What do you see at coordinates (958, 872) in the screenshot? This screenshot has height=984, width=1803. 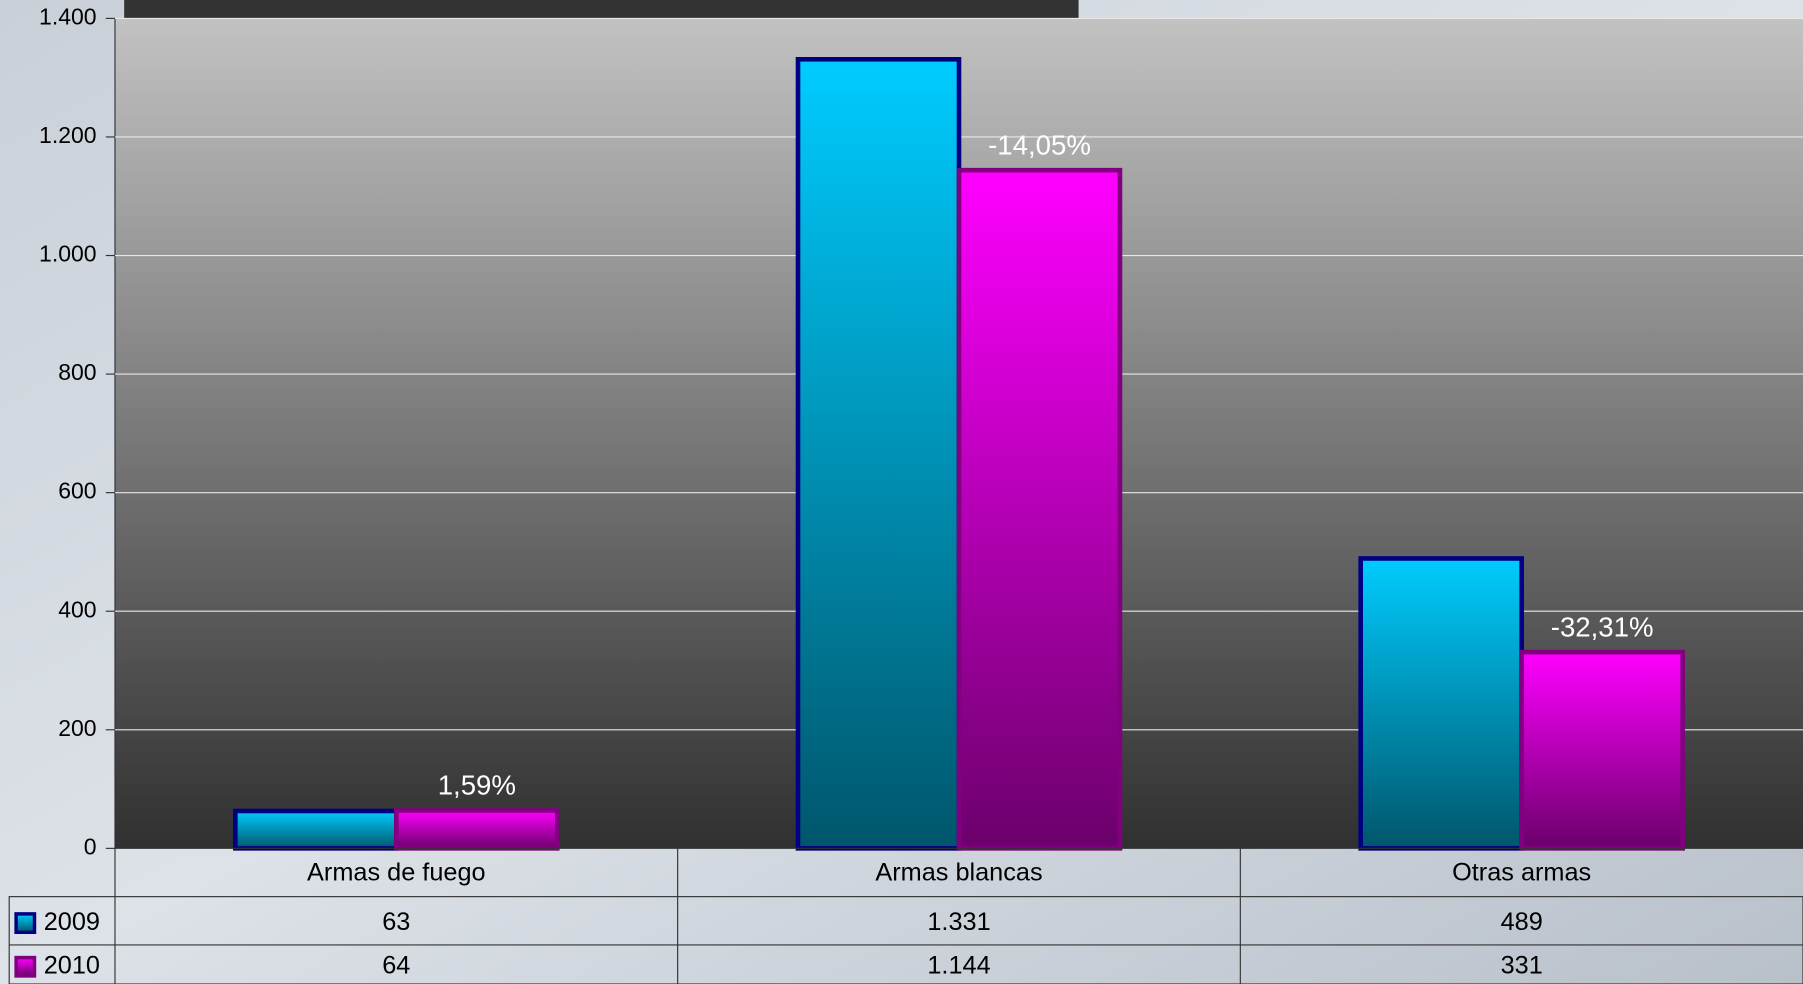 I see `x-tick-label: Armas blancas` at bounding box center [958, 872].